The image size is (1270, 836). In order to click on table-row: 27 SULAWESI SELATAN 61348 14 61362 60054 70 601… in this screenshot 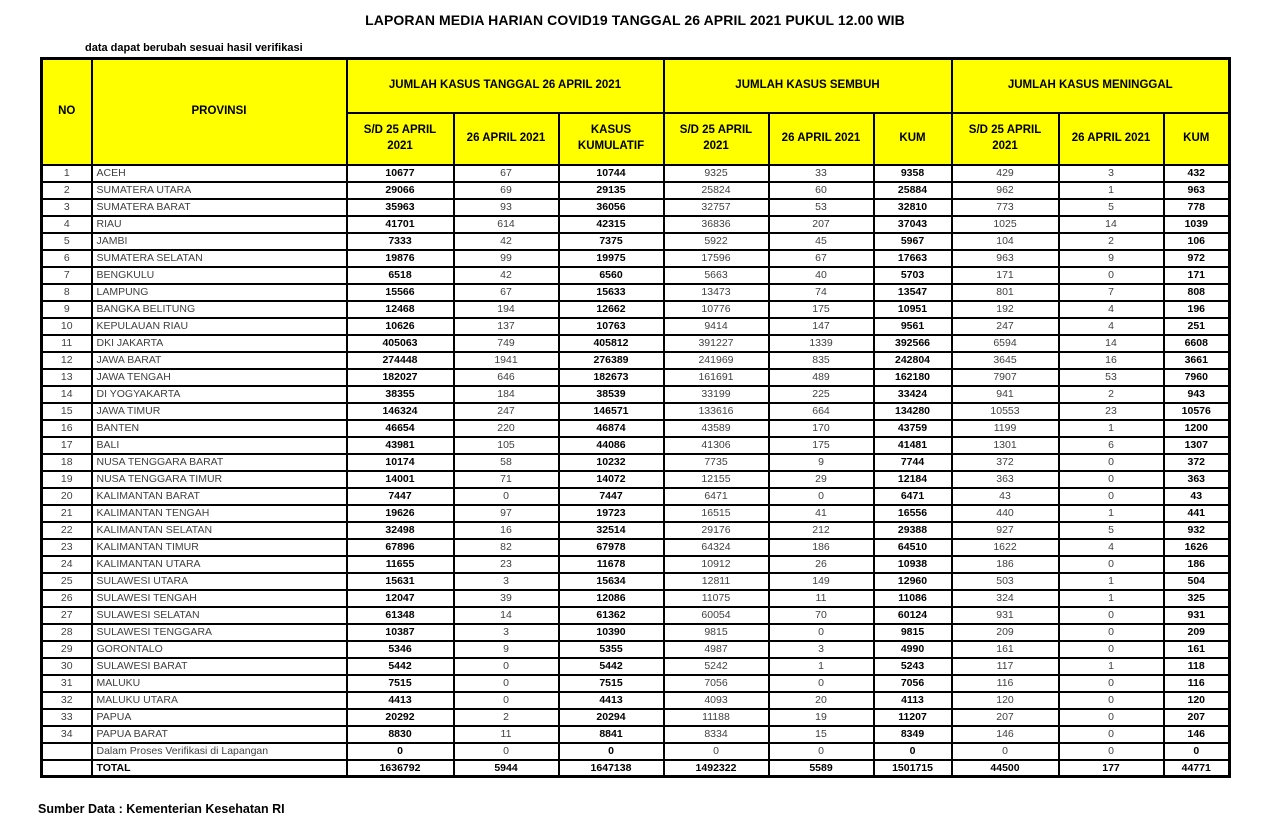, I will do `click(635, 615)`.